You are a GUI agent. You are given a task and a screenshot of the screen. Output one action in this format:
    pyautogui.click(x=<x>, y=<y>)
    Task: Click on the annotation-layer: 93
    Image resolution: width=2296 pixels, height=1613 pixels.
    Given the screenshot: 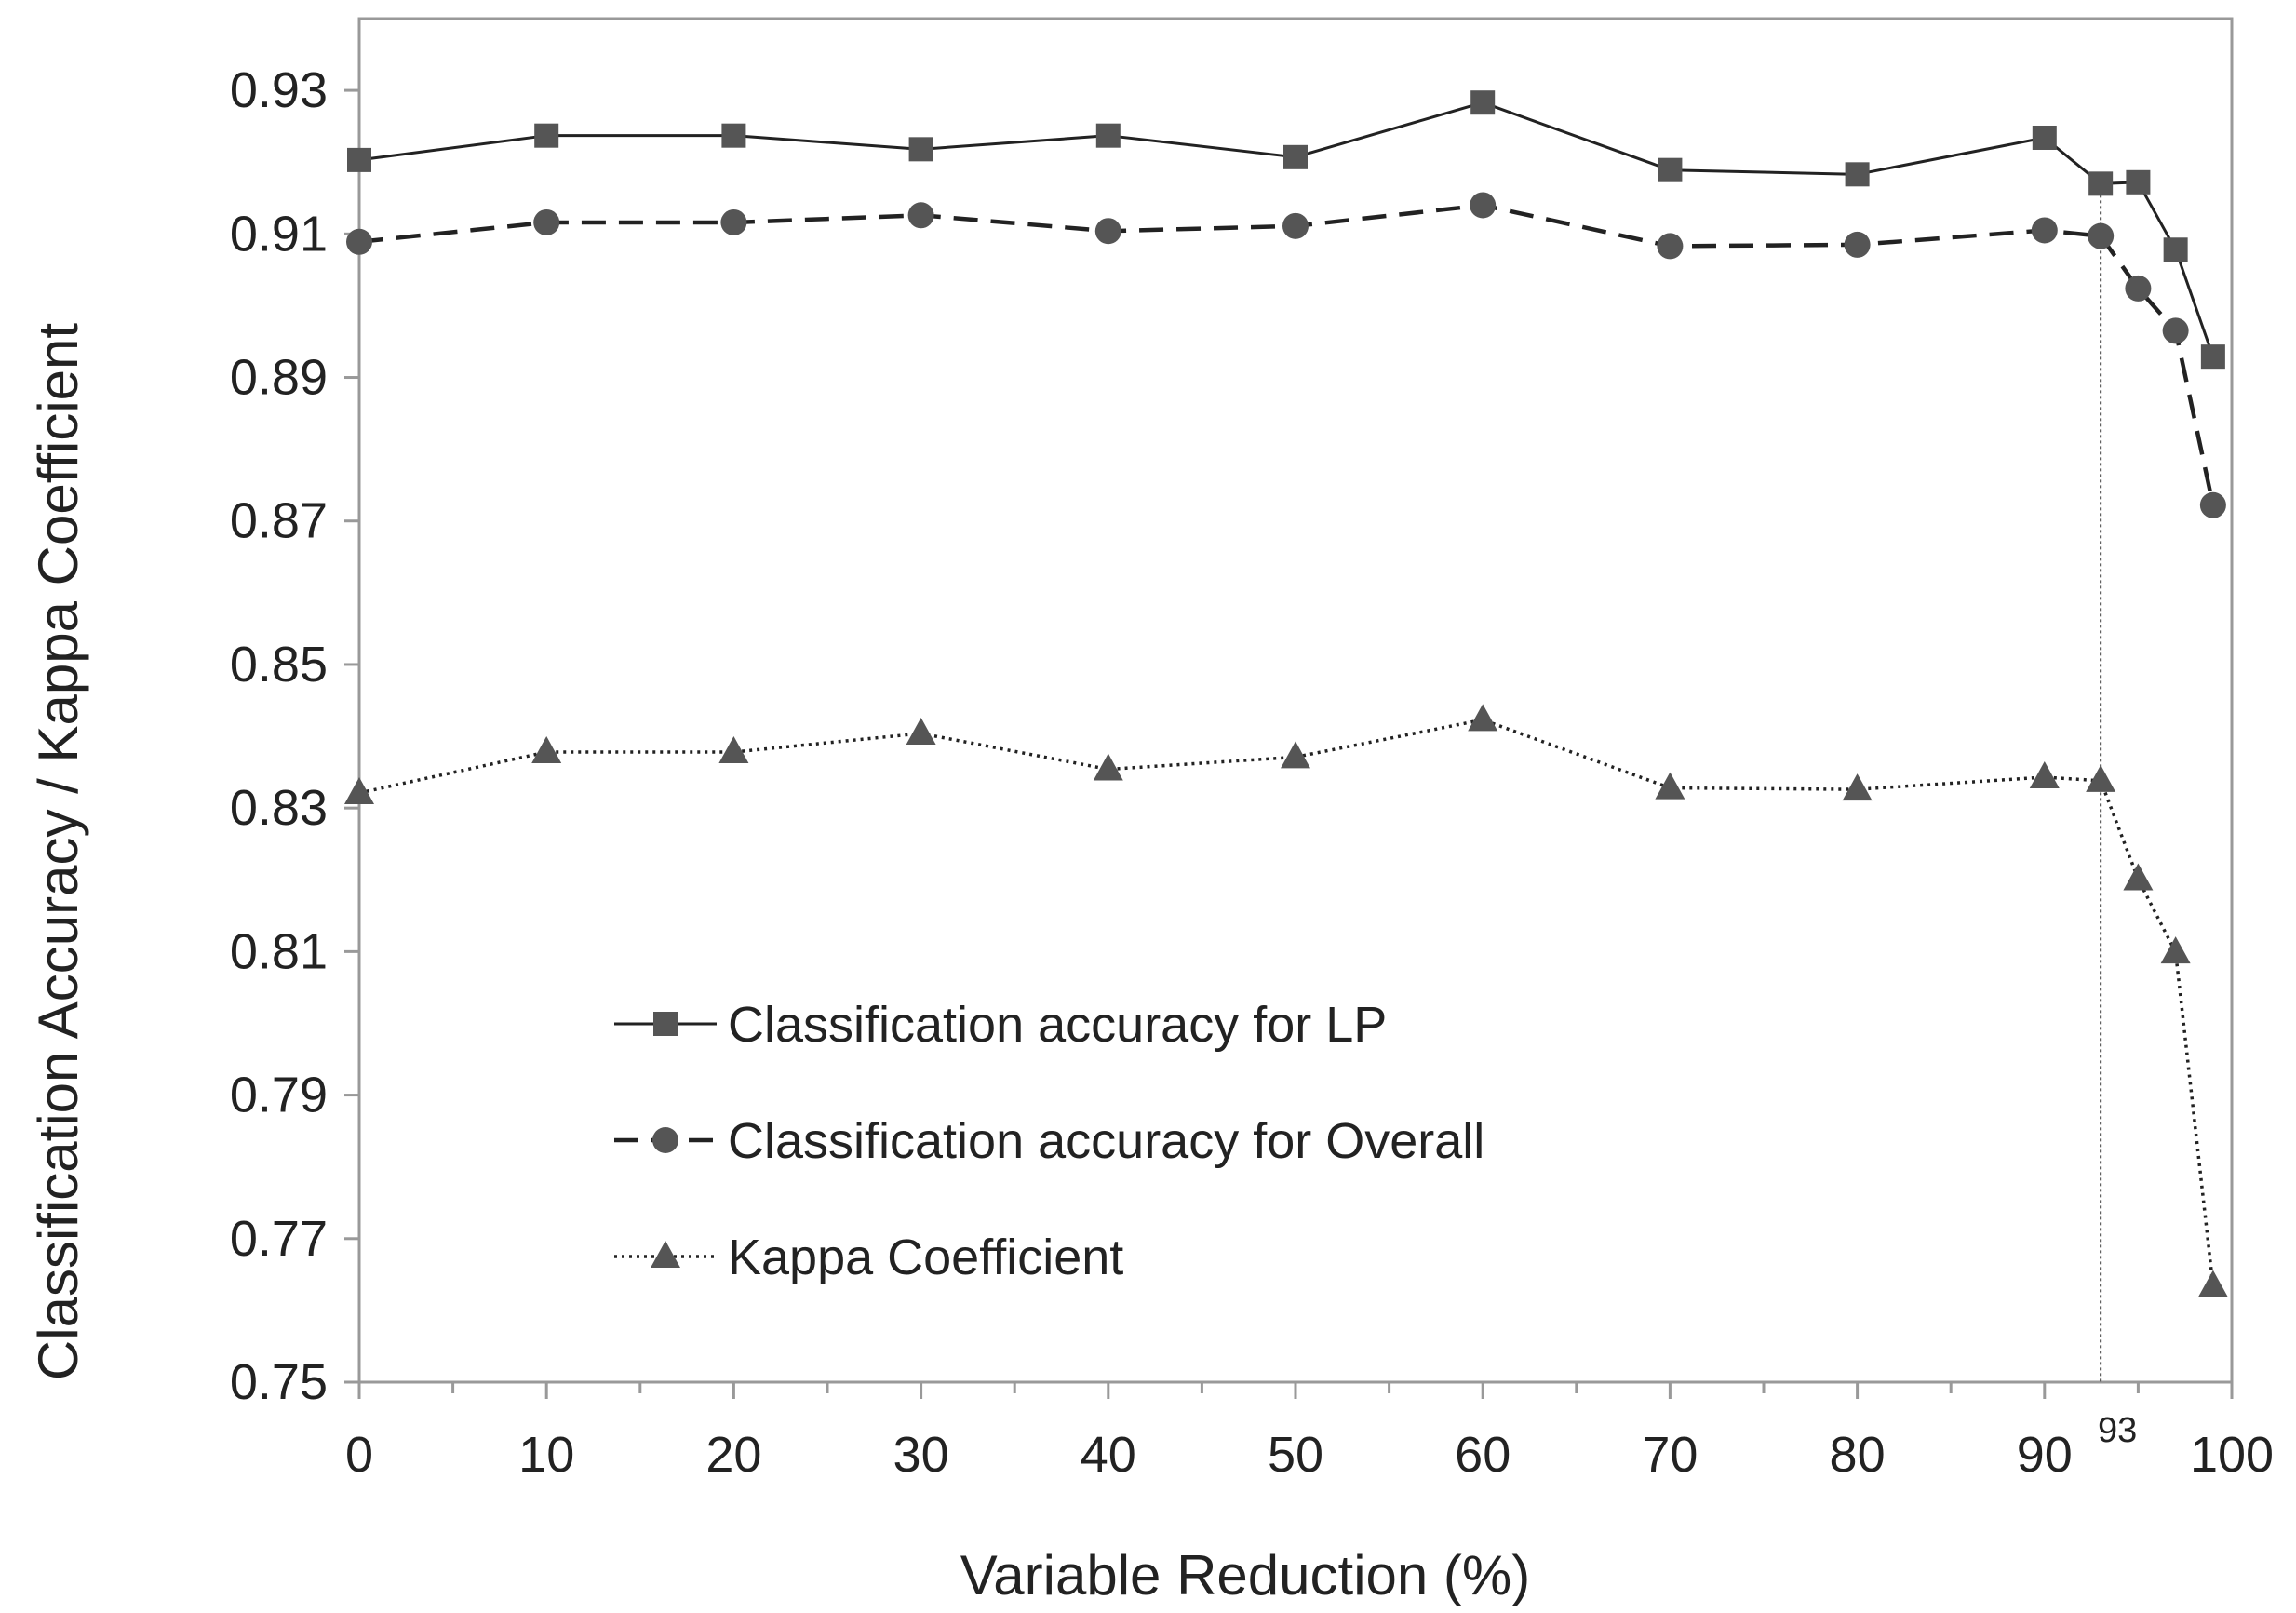 What is the action you would take?
    pyautogui.click(x=2117, y=816)
    